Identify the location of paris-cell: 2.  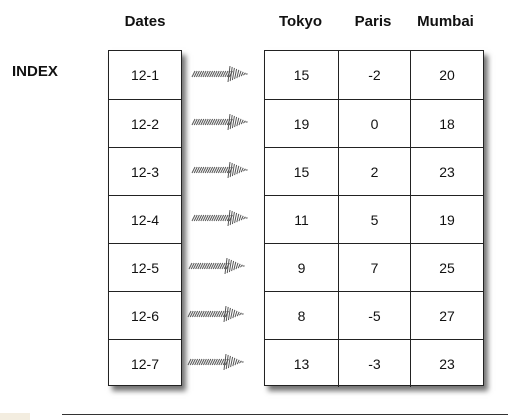
(374, 171).